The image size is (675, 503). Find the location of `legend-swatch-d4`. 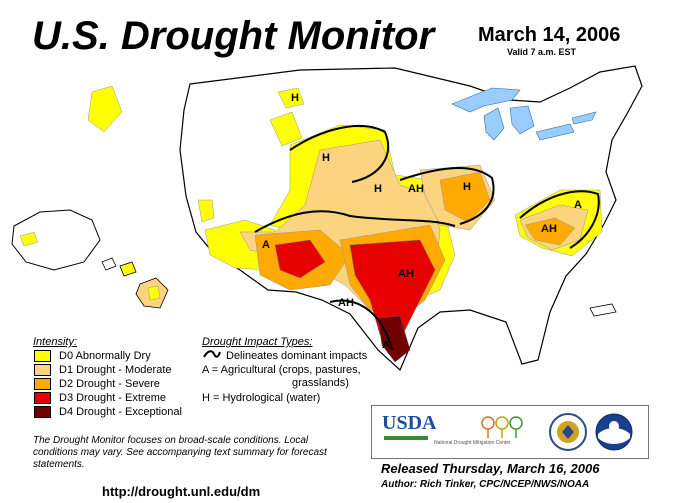

legend-swatch-d4 is located at coordinates (42, 412).